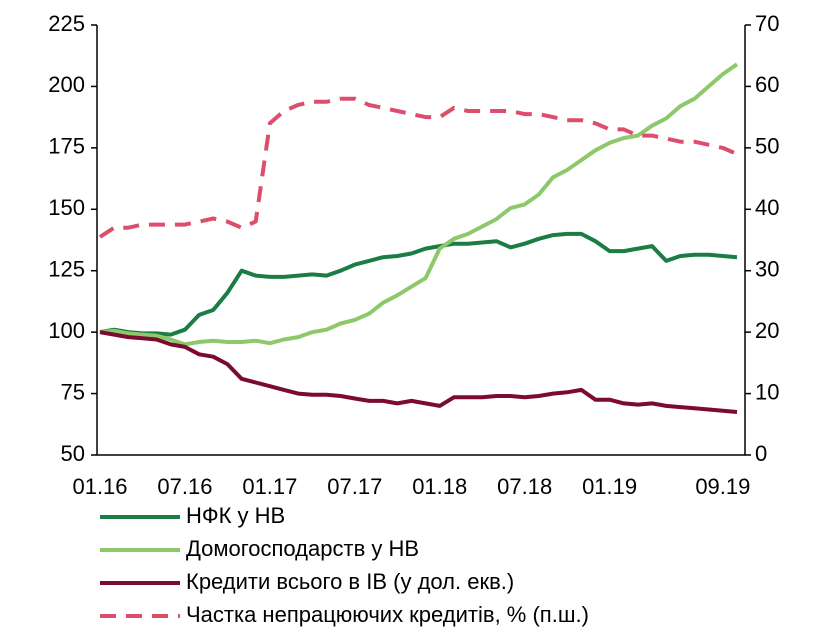  What do you see at coordinates (767, 207) in the screenshot?
I see `y2-tick-label: 40` at bounding box center [767, 207].